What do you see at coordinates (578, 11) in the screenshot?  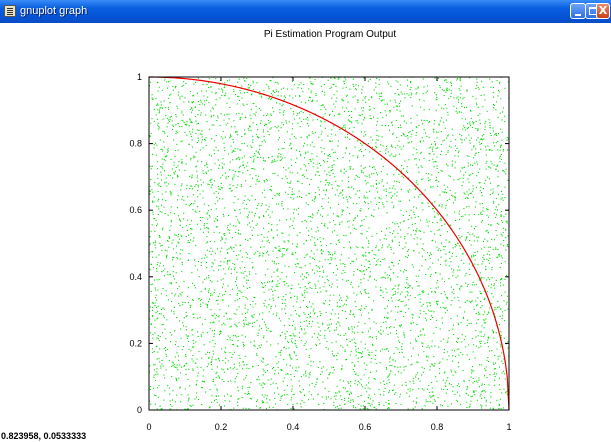 I see `minimize-button` at bounding box center [578, 11].